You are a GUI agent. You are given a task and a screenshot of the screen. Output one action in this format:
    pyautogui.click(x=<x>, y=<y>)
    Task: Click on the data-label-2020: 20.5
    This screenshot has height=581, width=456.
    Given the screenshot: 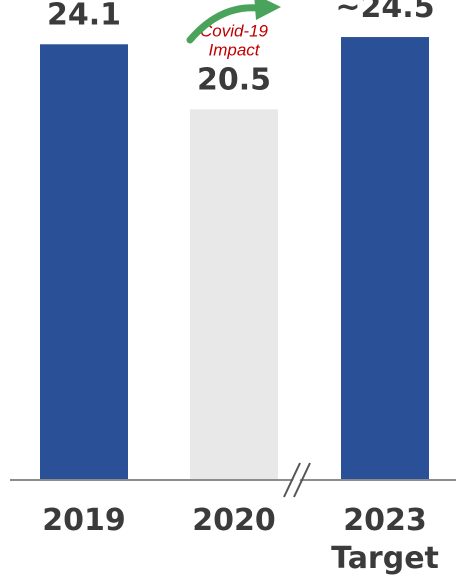 What is the action you would take?
    pyautogui.click(x=234, y=79)
    